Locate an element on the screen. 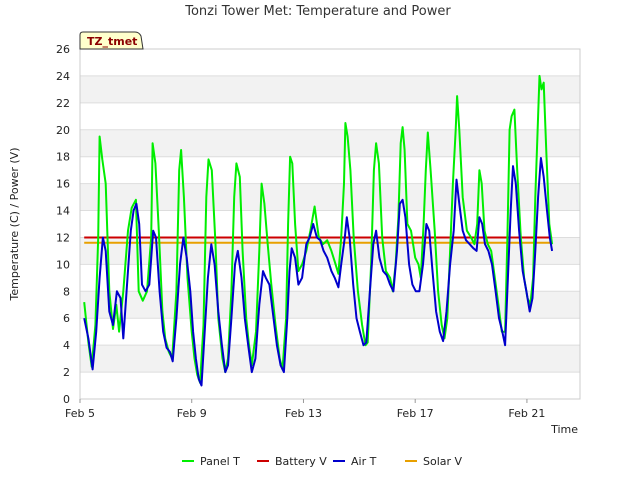 The width and height of the screenshot is (640, 480). y-tick-label: 2 is located at coordinates (66, 372).